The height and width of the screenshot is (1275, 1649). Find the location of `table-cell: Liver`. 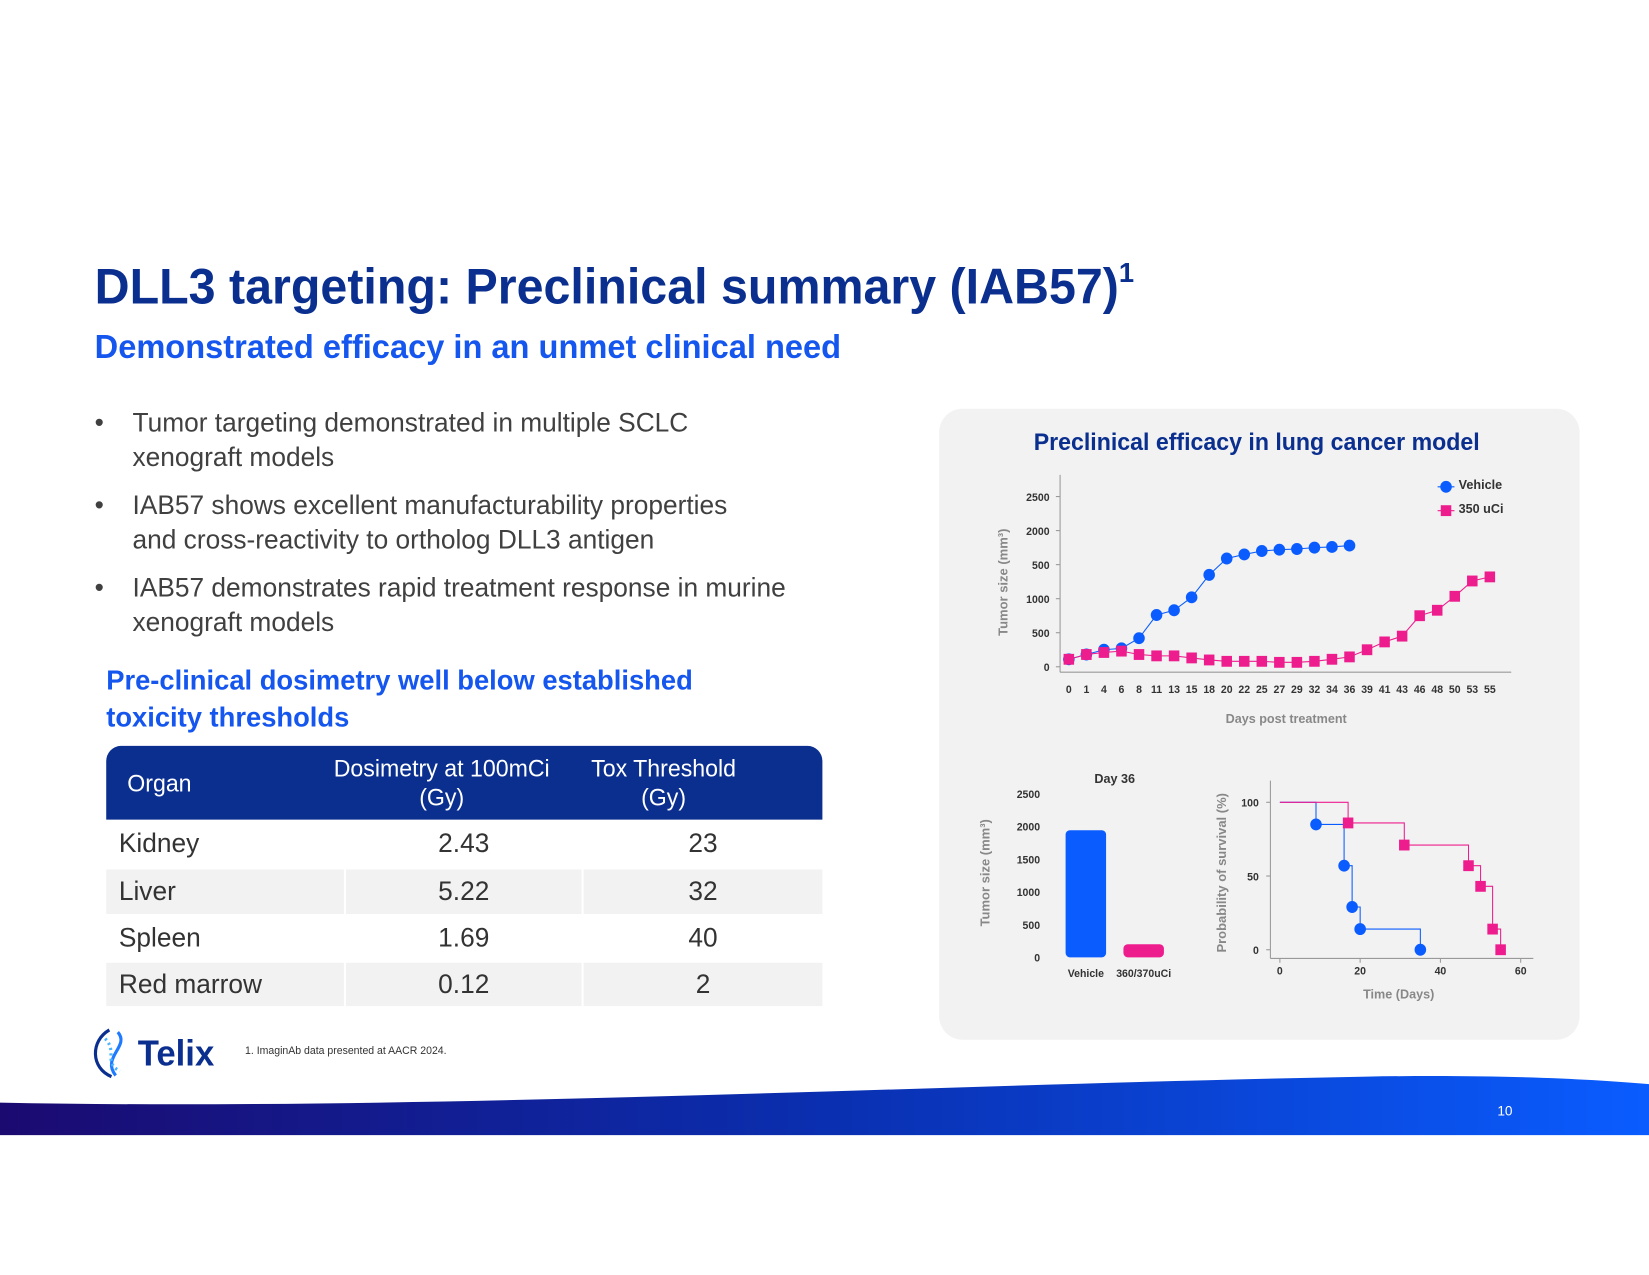

table-cell: Liver is located at coordinates (225, 891).